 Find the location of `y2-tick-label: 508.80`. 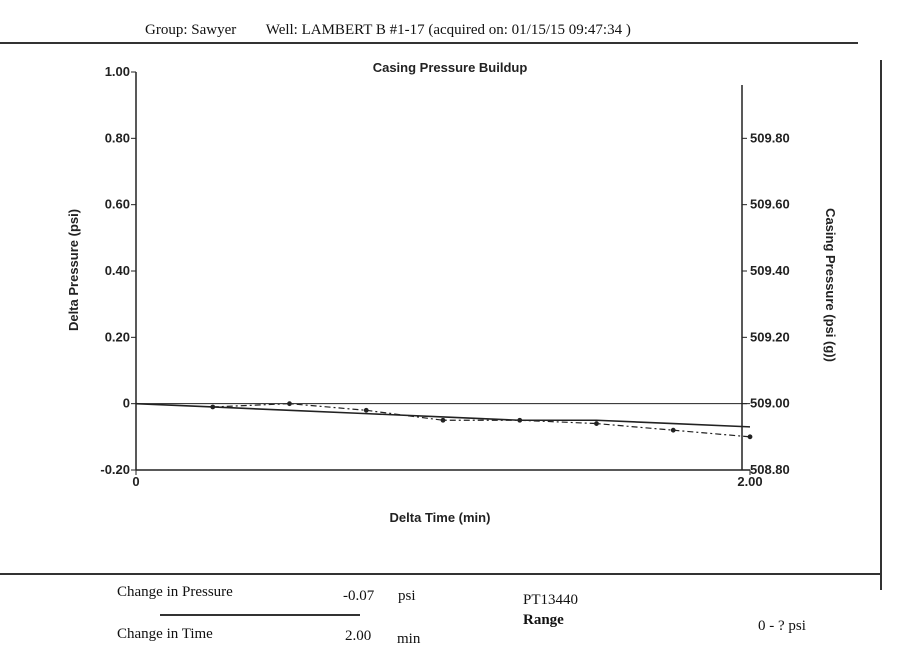

y2-tick-label: 508.80 is located at coordinates (770, 469).